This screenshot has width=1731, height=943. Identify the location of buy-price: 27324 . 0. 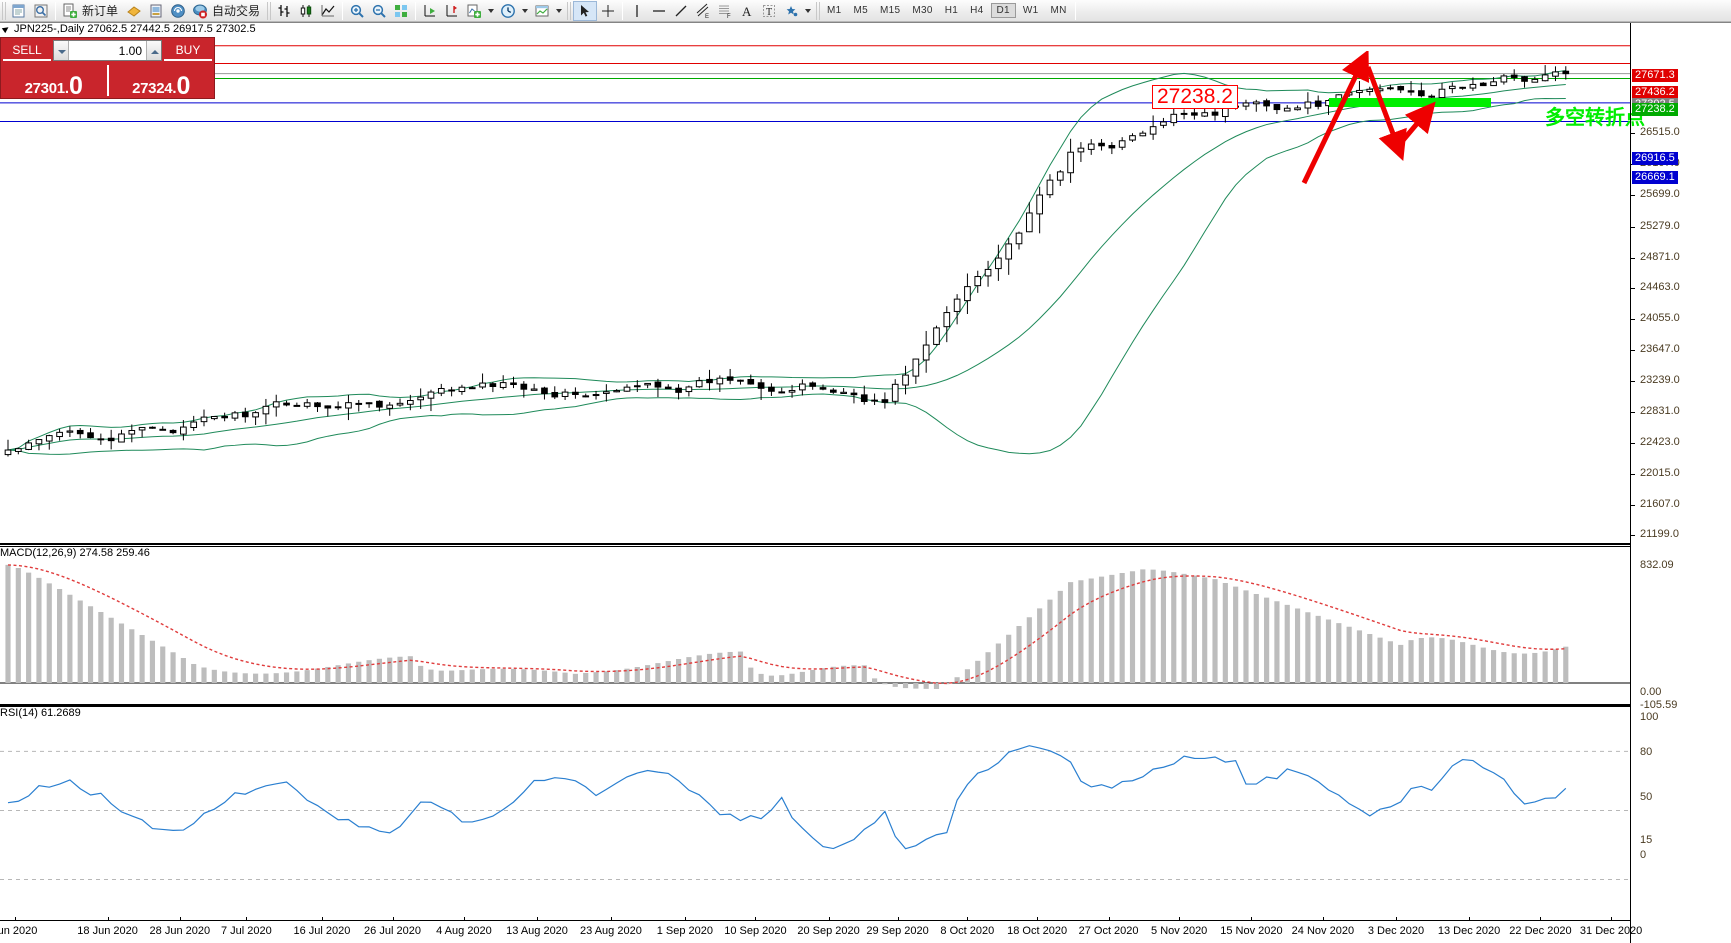
(162, 80).